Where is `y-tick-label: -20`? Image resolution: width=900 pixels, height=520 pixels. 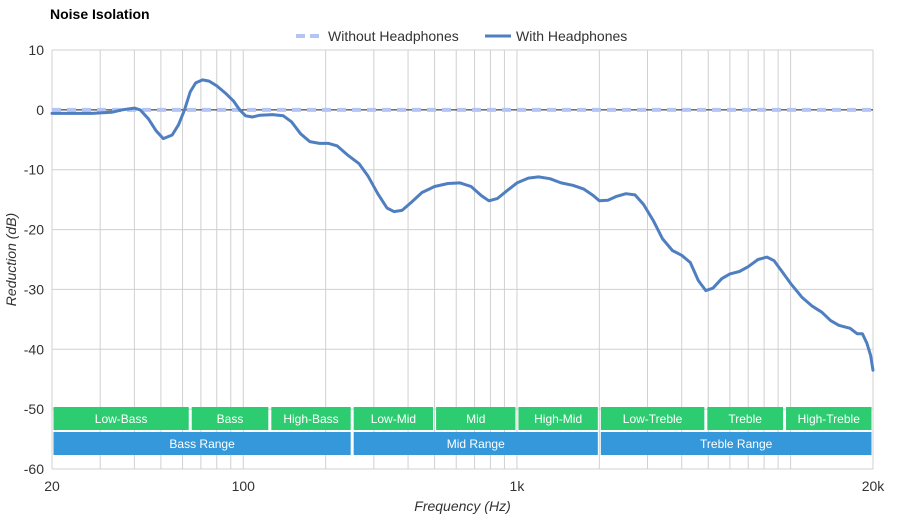
y-tick-label: -20 is located at coordinates (34, 230).